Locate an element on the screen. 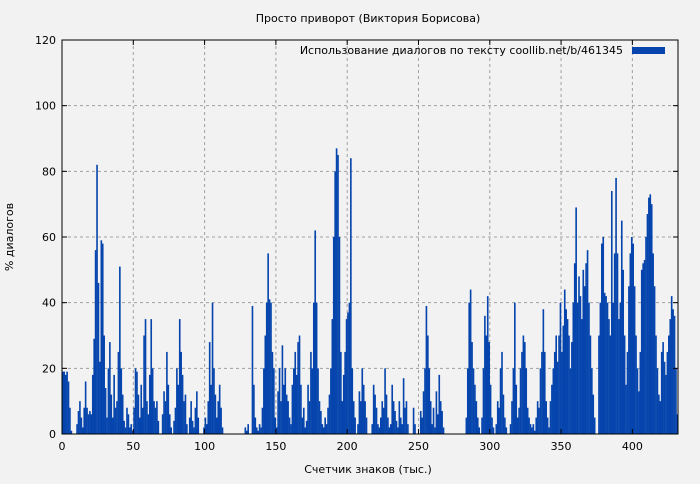 This screenshot has width=700, height=484. legend-swatch is located at coordinates (648, 50).